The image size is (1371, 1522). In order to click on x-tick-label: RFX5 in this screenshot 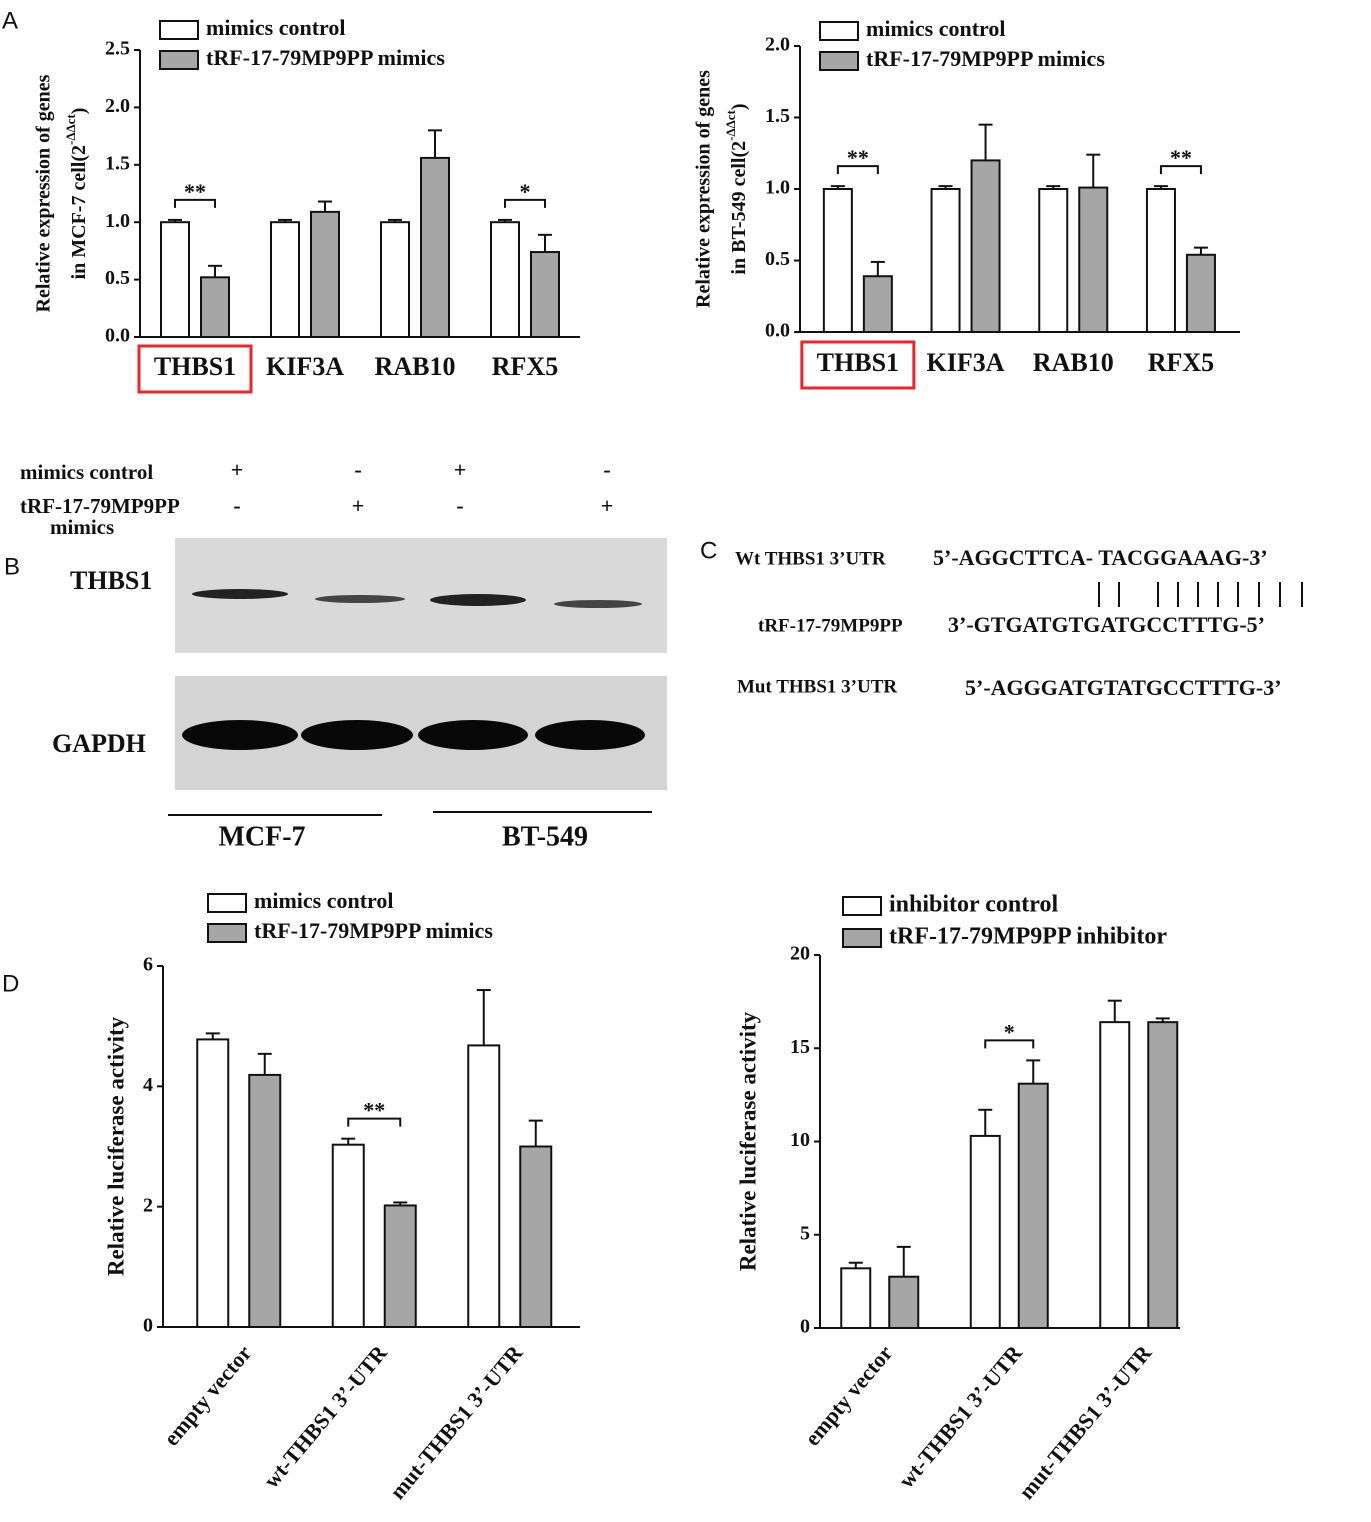, I will do `click(1181, 362)`.